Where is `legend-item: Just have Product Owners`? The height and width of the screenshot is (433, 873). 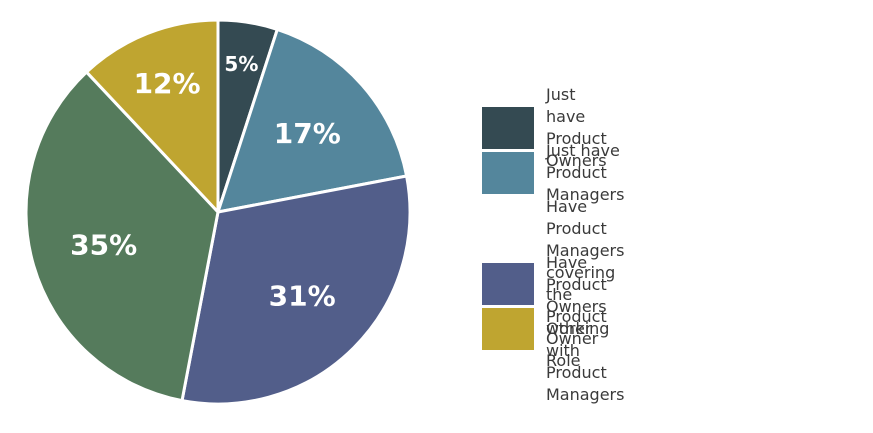 legend-item: Just have Product Owners is located at coordinates (544, 128).